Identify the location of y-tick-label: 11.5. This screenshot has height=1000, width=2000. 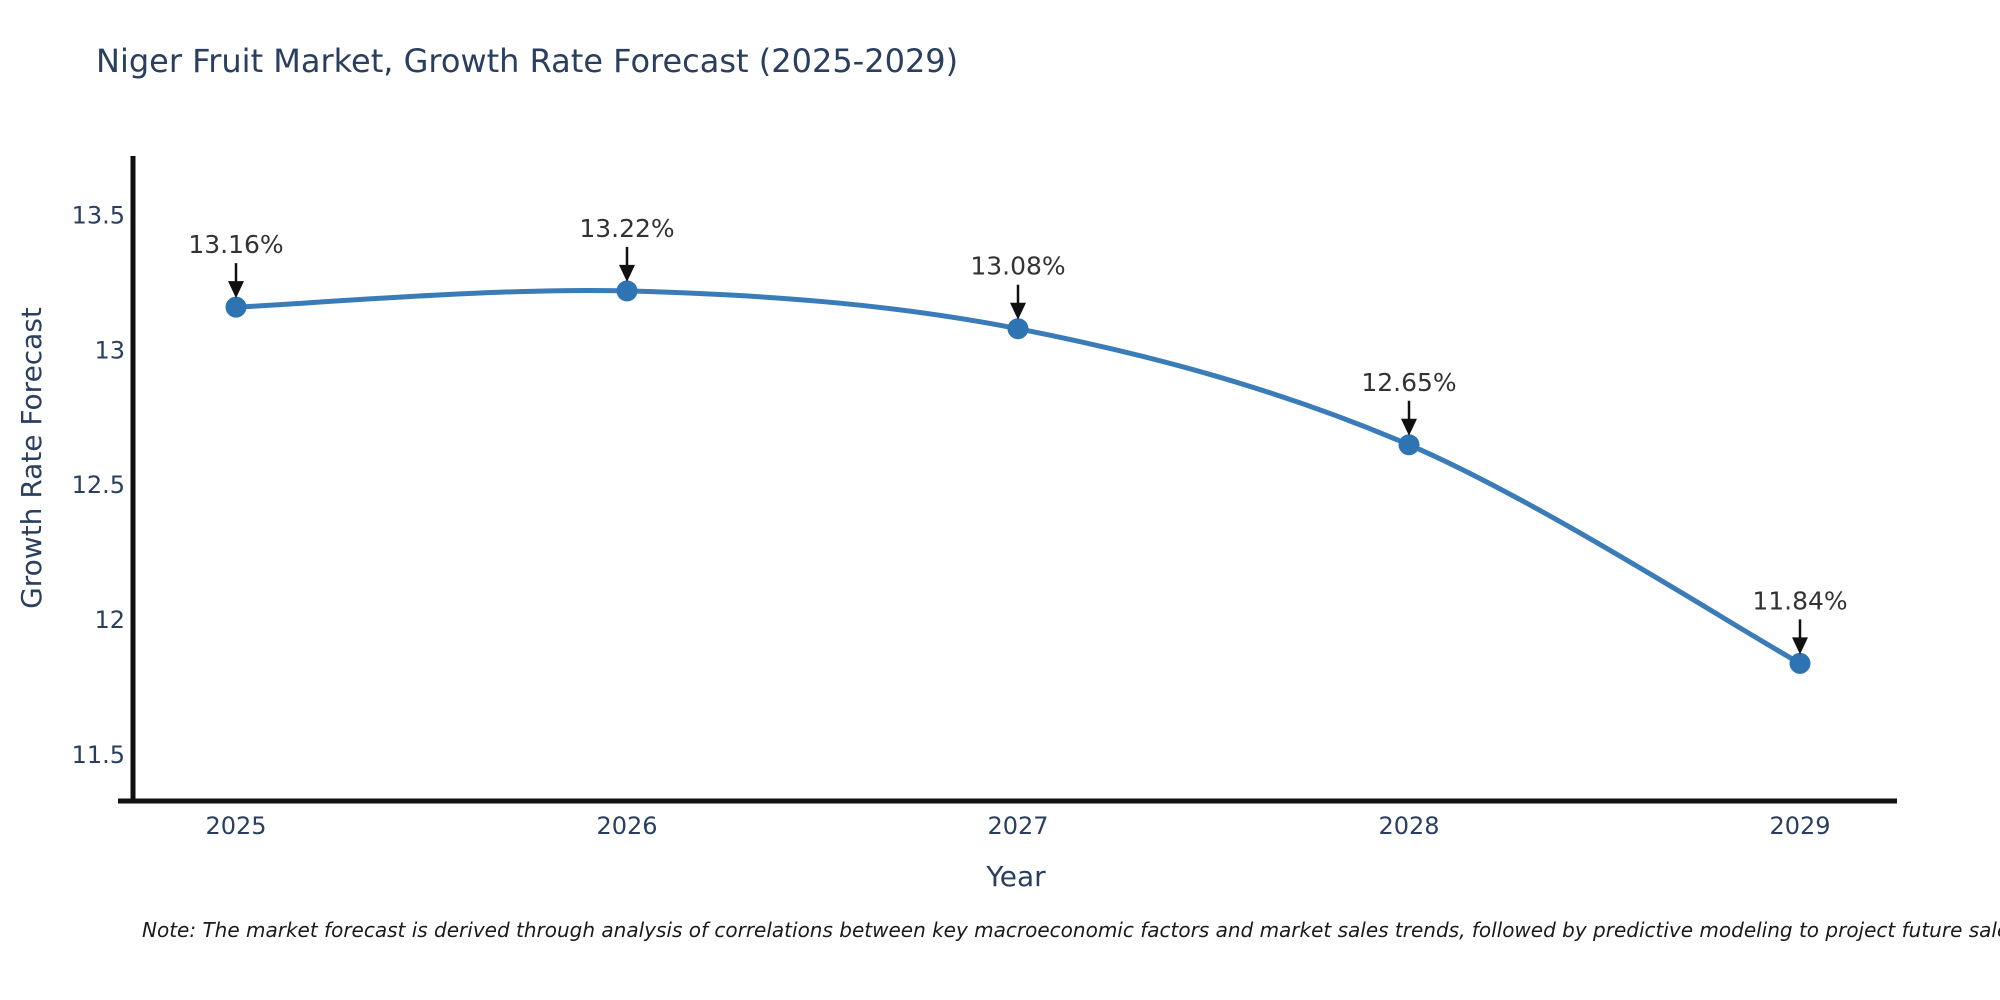
(98, 755).